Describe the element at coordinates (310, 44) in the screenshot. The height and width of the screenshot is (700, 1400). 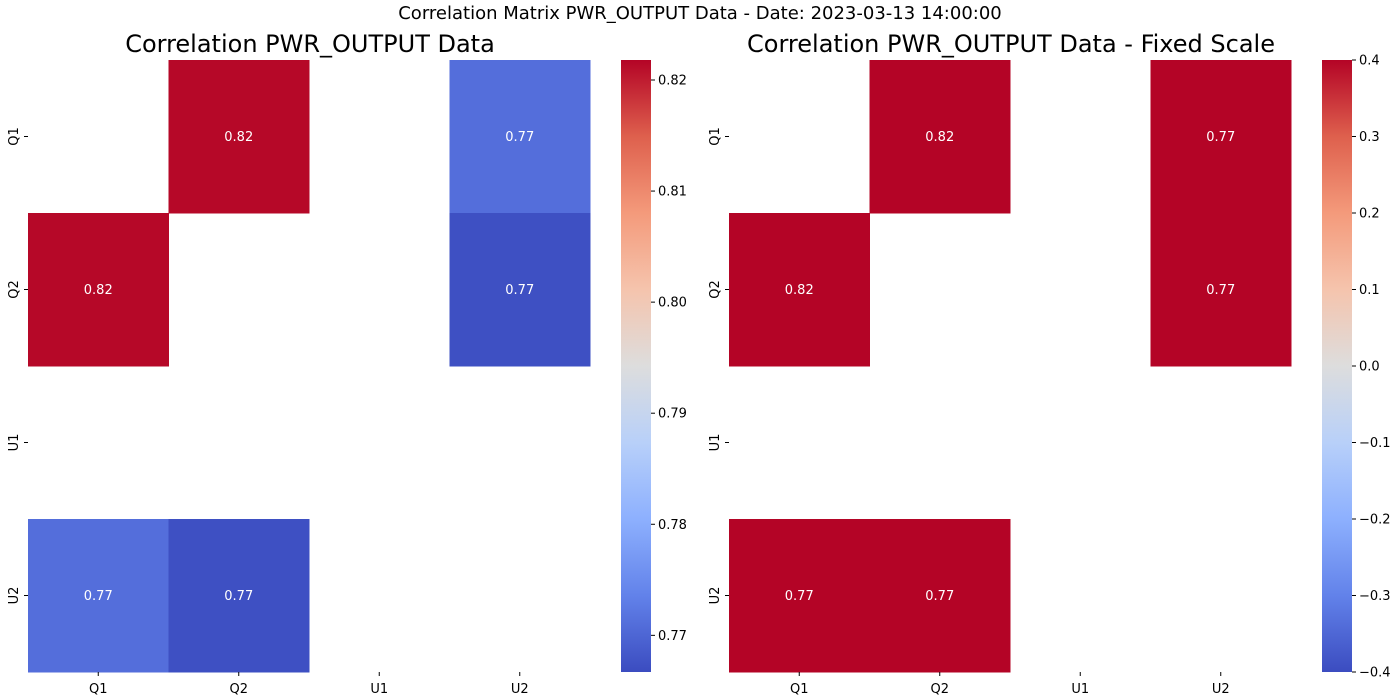
I see `heatmap-title: Correlation PWR_OUTPUT Data` at that location.